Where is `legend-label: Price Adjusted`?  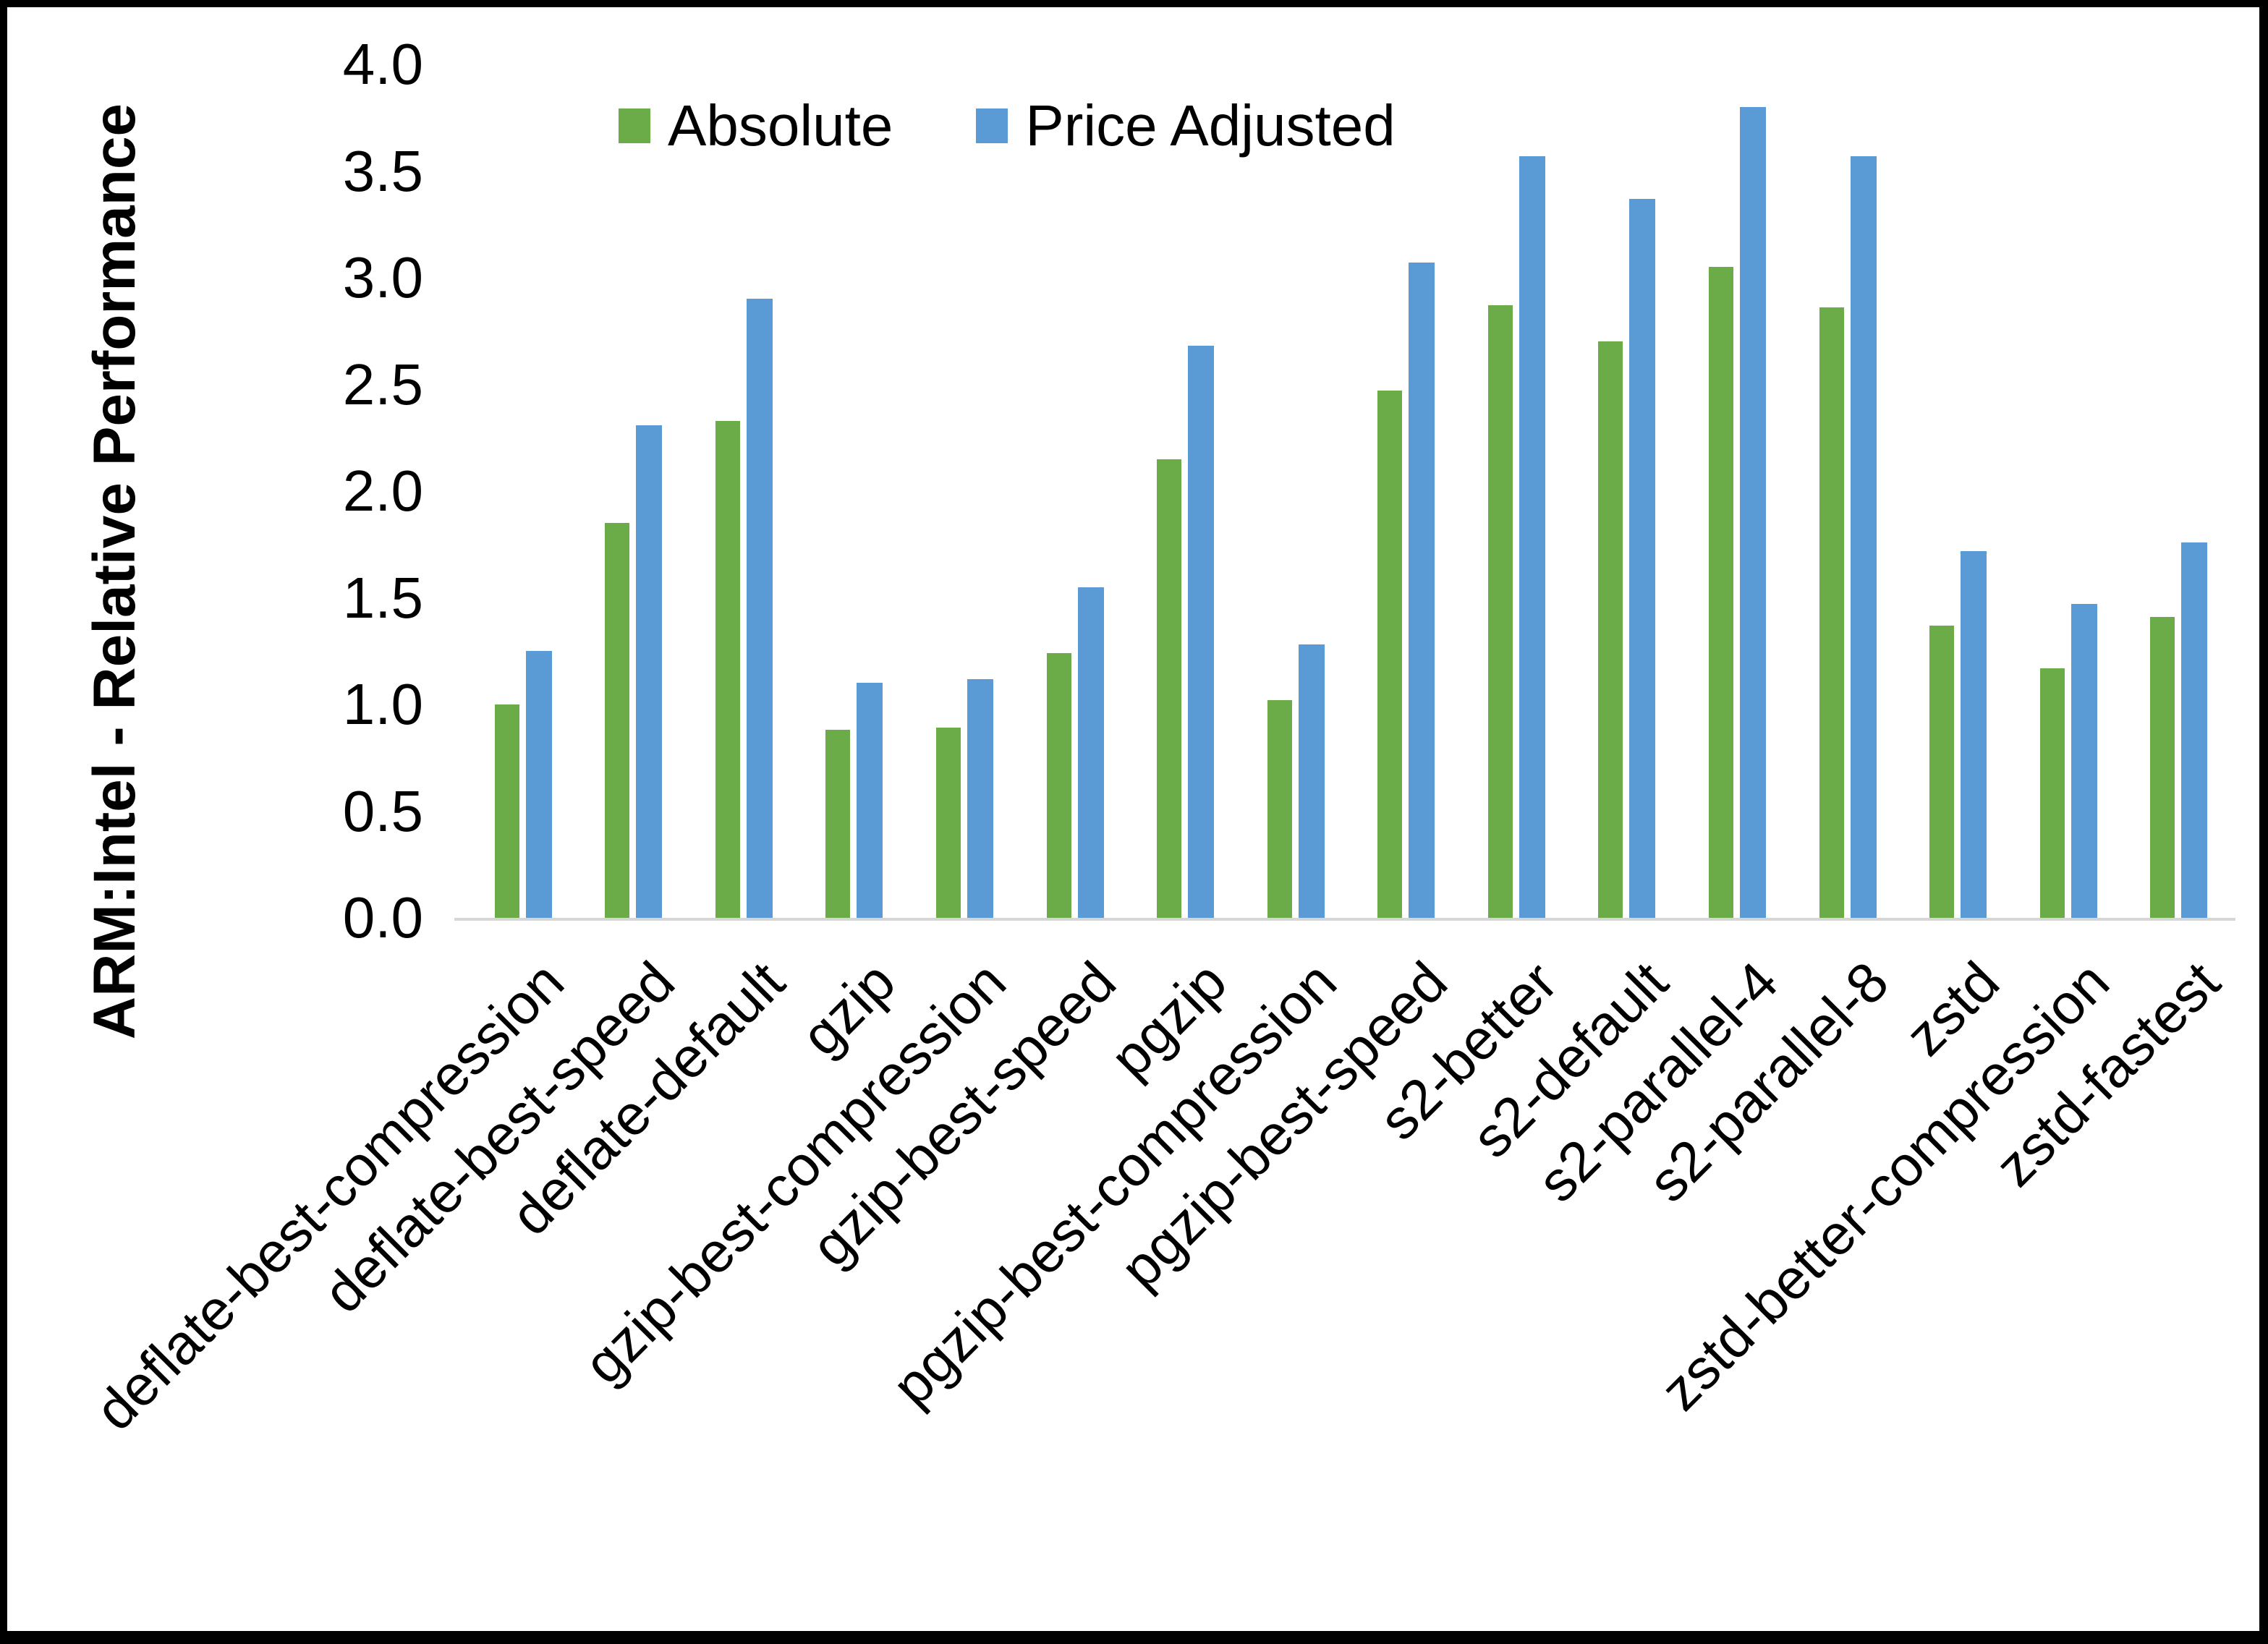
legend-label: Price Adjusted is located at coordinates (1210, 125).